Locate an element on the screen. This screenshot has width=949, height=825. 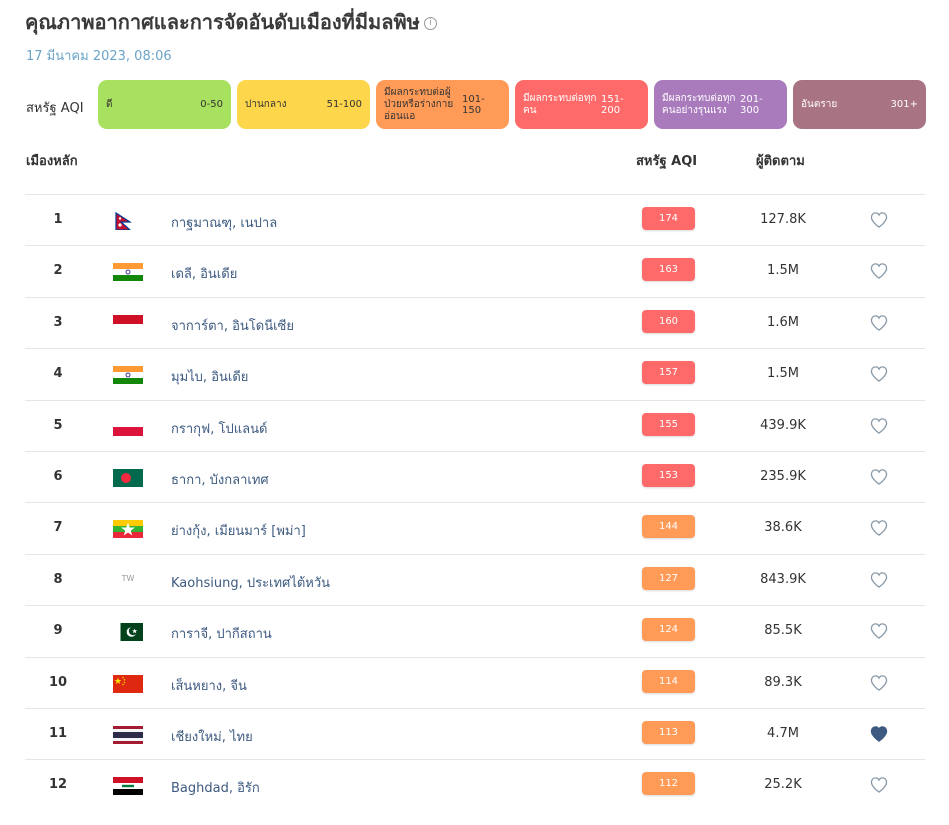
flag-np-icon is located at coordinates (124, 221).